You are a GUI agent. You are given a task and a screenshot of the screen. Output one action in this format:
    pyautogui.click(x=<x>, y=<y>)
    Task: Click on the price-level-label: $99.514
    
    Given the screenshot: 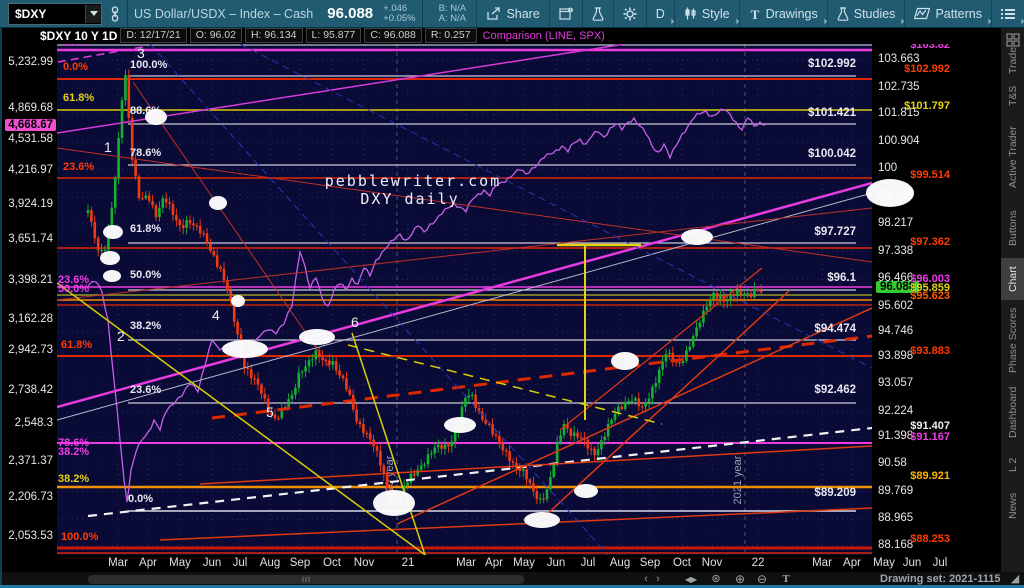 What is the action you would take?
    pyautogui.click(x=930, y=175)
    